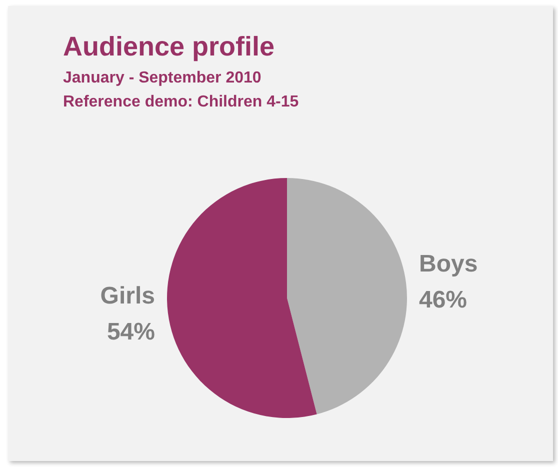  What do you see at coordinates (448, 264) in the screenshot?
I see `slice-label: Boys` at bounding box center [448, 264].